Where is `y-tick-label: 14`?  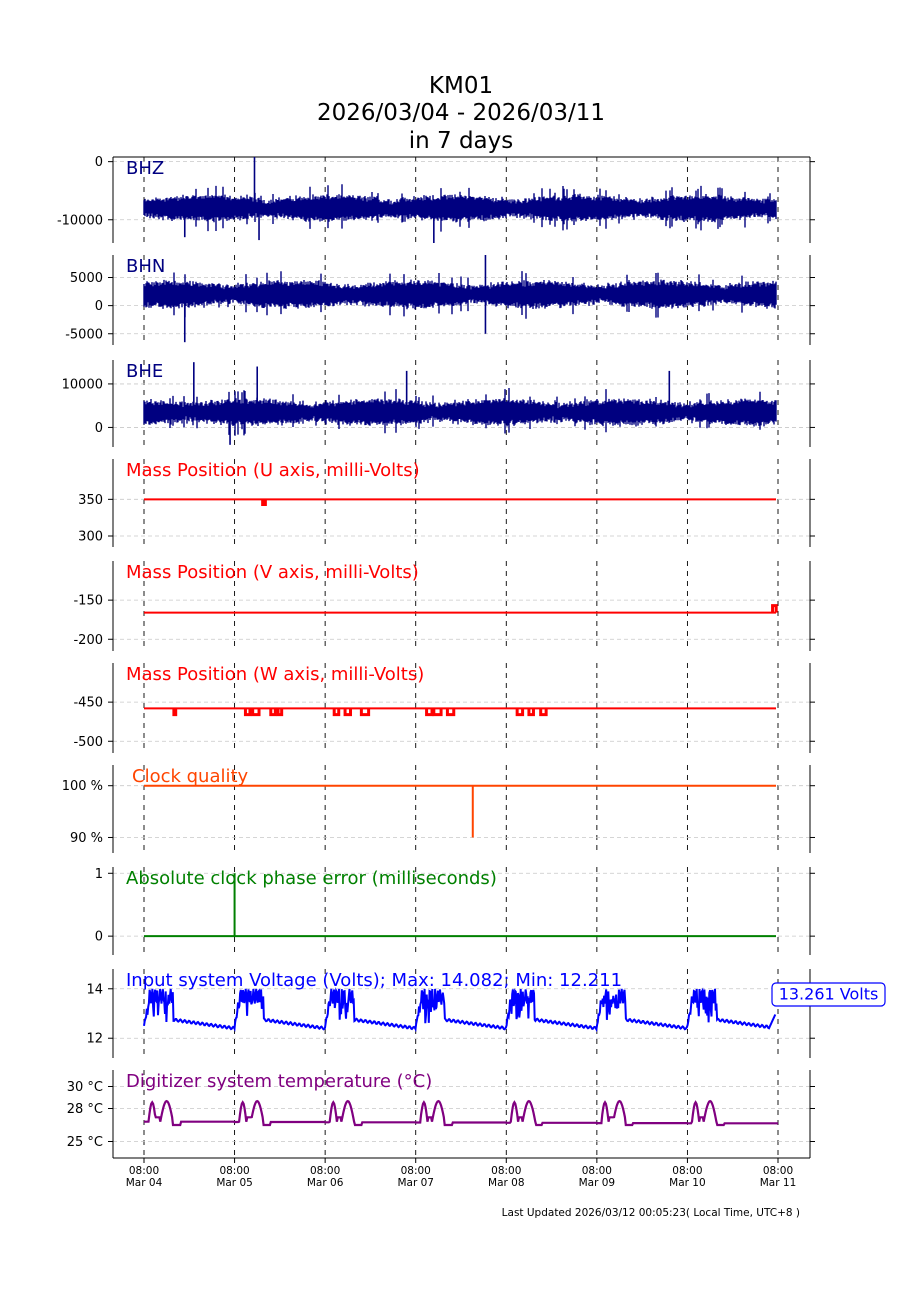 y-tick-label: 14 is located at coordinates (94, 989).